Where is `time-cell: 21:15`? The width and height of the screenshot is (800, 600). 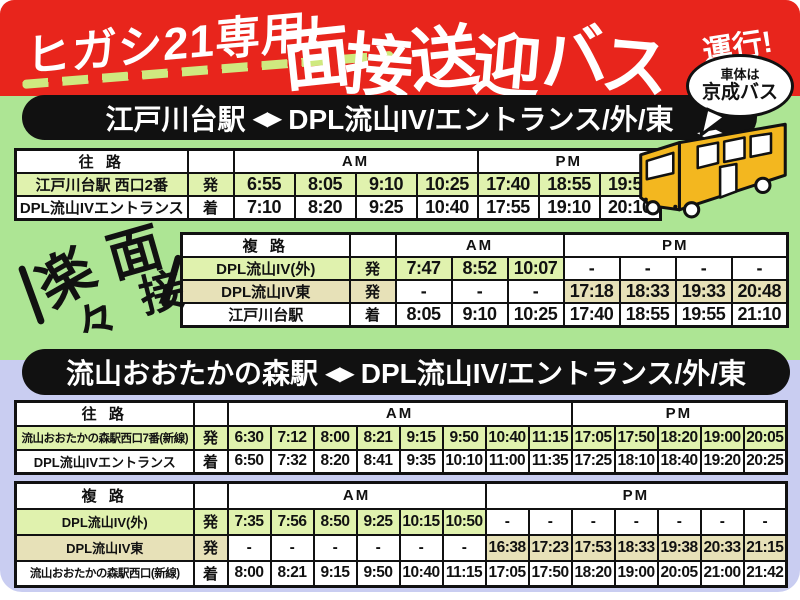
time-cell: 21:15 is located at coordinates (765, 547).